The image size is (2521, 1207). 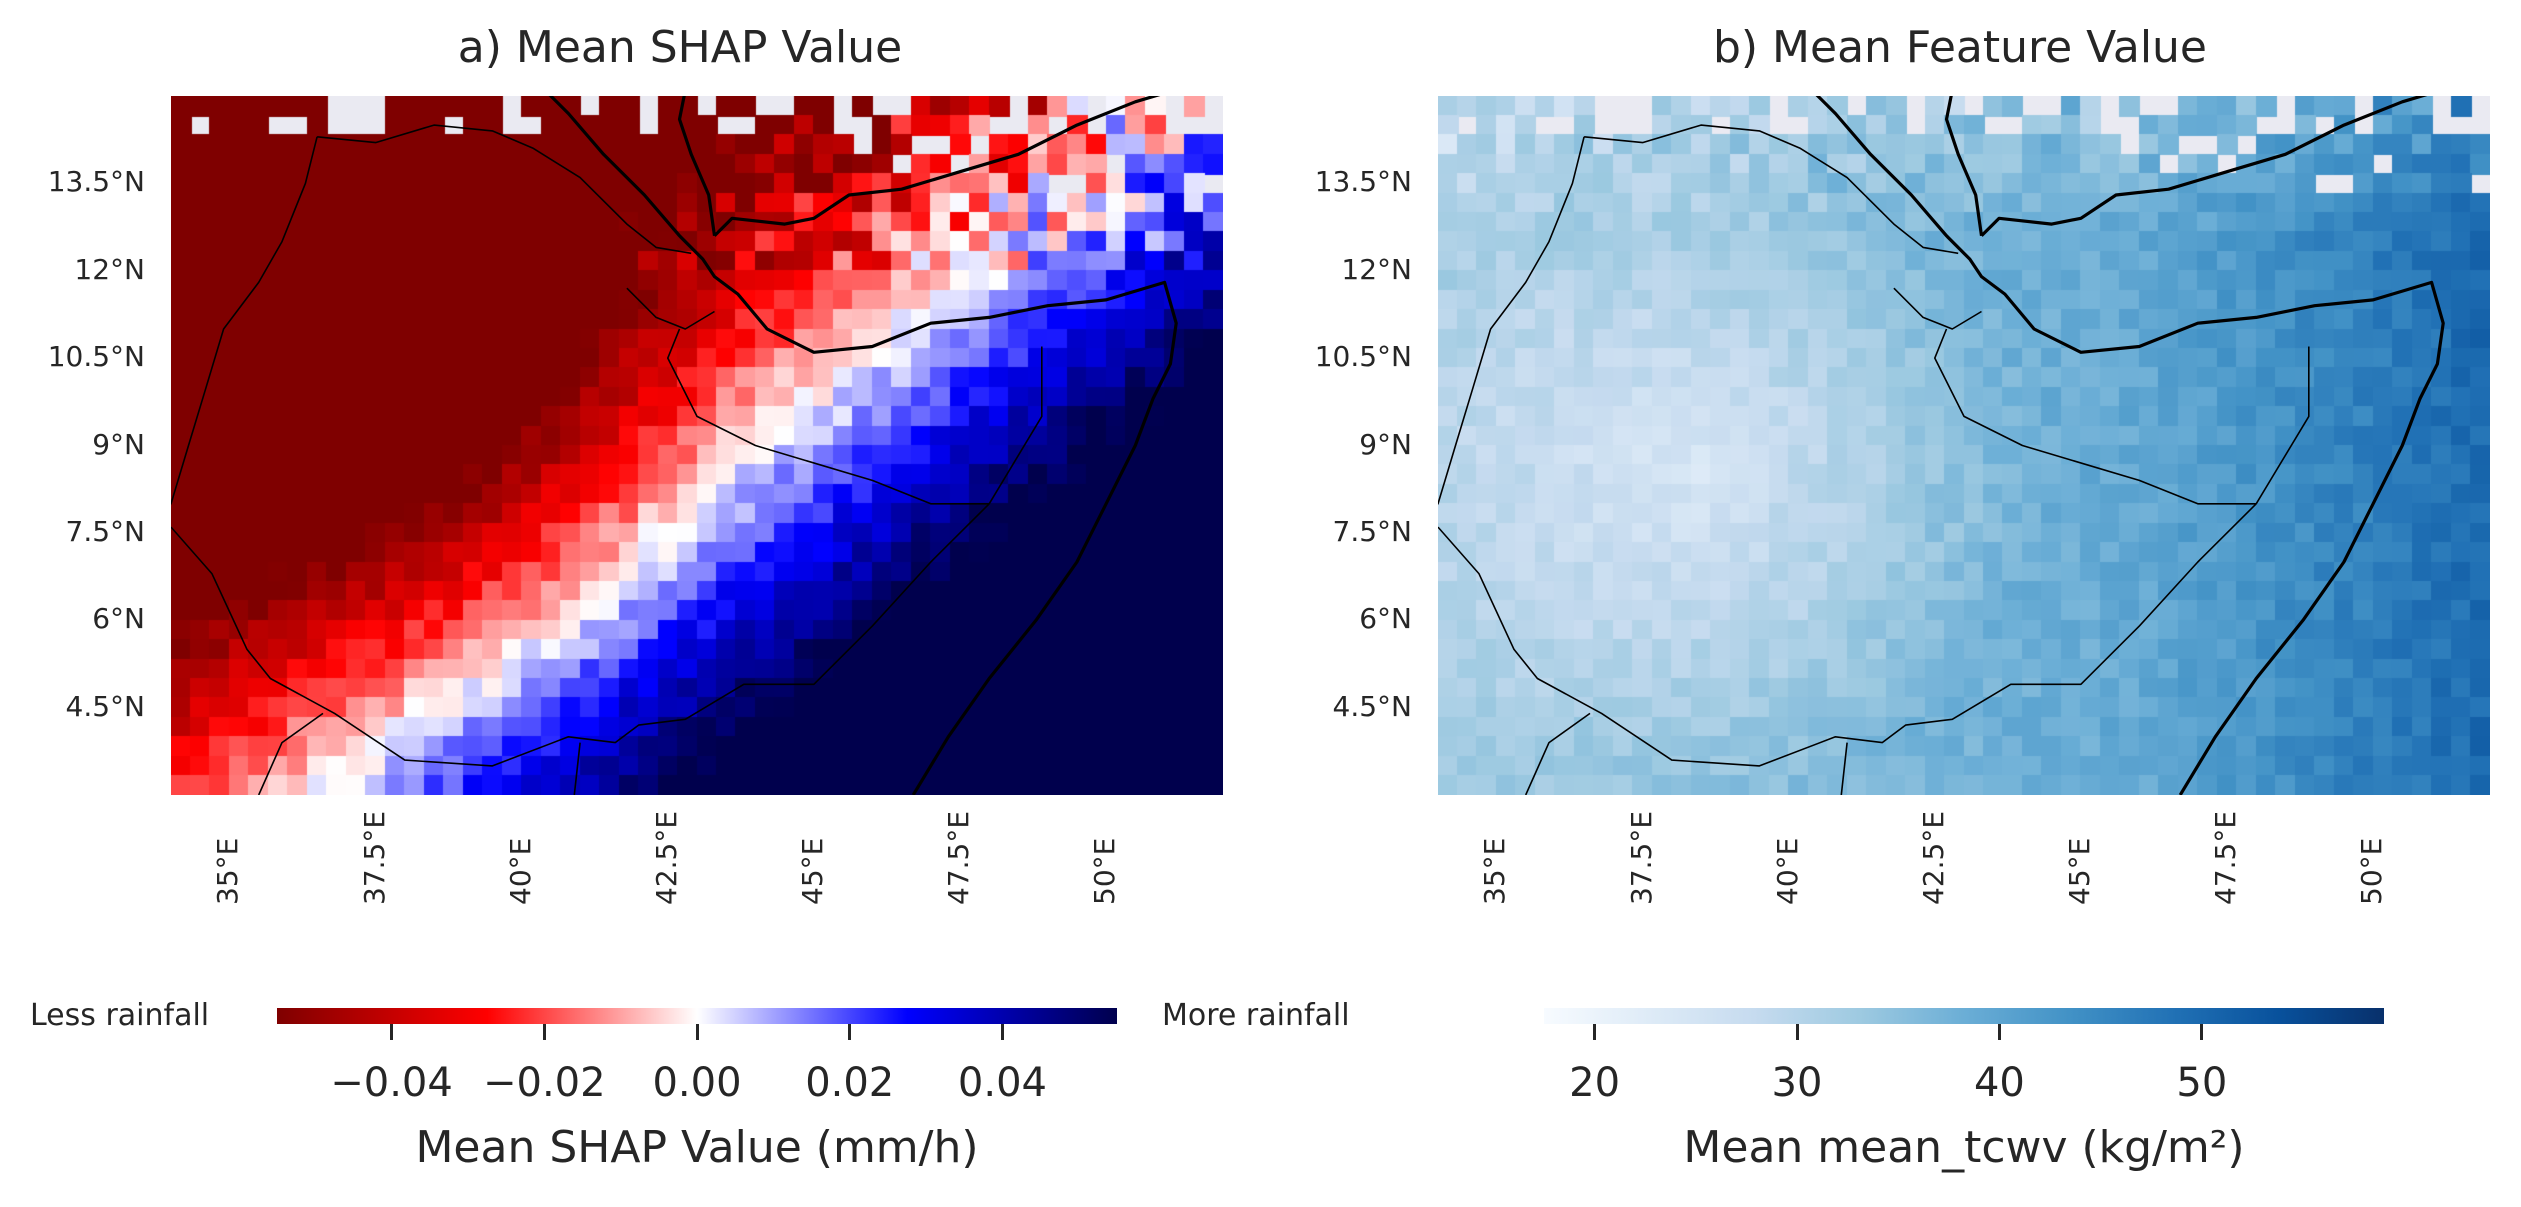 What do you see at coordinates (1256, 1015) in the screenshot?
I see `more-rainfall-label: More rainfall` at bounding box center [1256, 1015].